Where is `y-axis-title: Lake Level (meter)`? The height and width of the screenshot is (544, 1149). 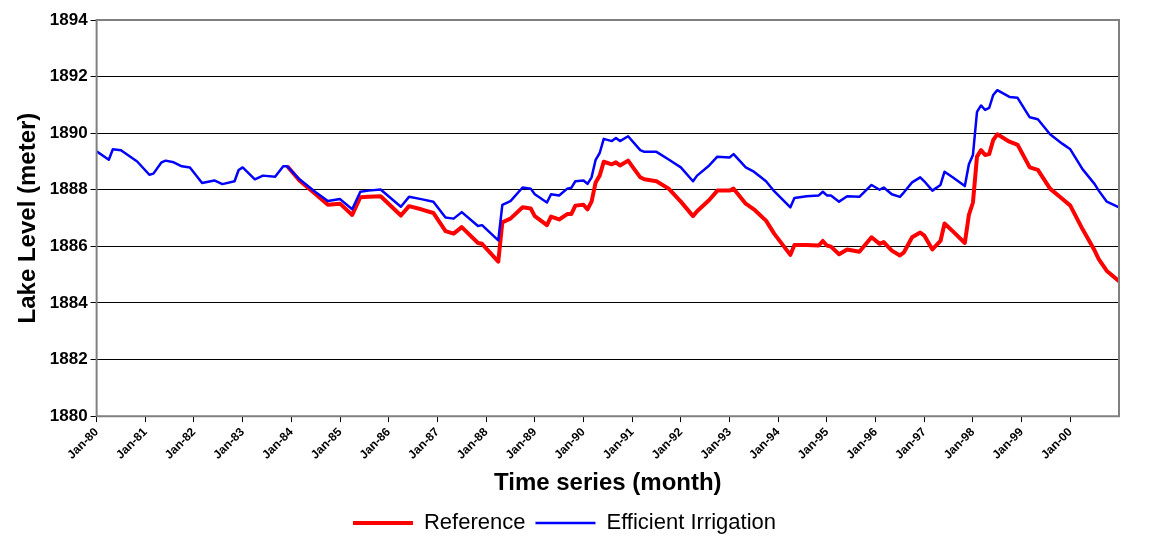
y-axis-title: Lake Level (meter) is located at coordinates (27, 218).